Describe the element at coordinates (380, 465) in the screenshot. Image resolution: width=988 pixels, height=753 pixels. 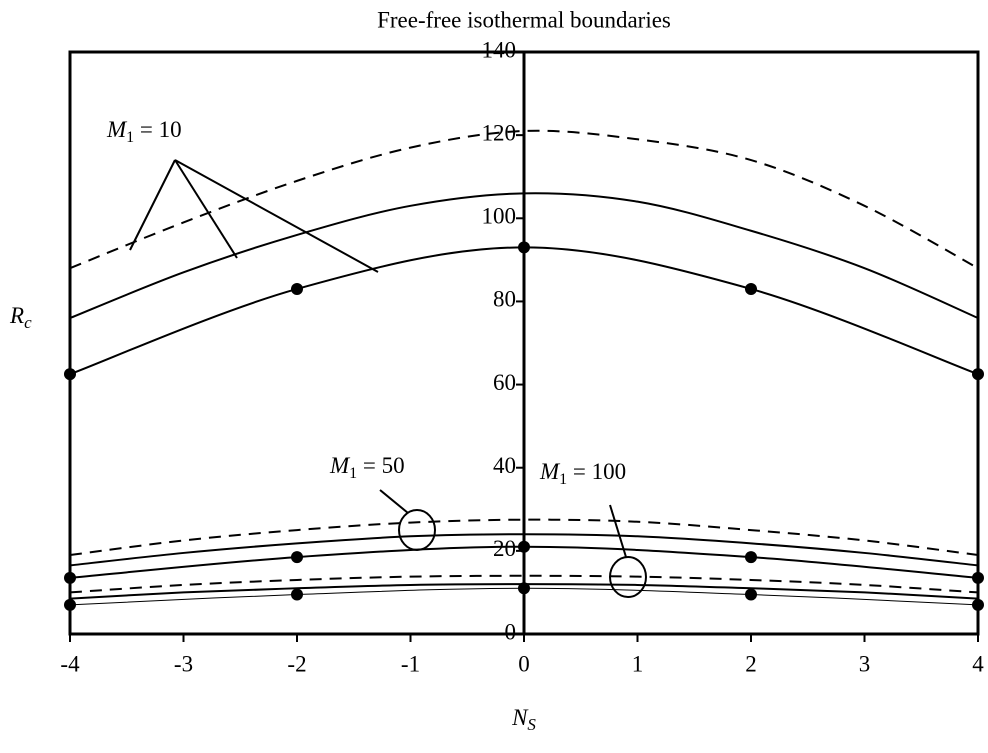
I see `annotation-rest: = 50` at that location.